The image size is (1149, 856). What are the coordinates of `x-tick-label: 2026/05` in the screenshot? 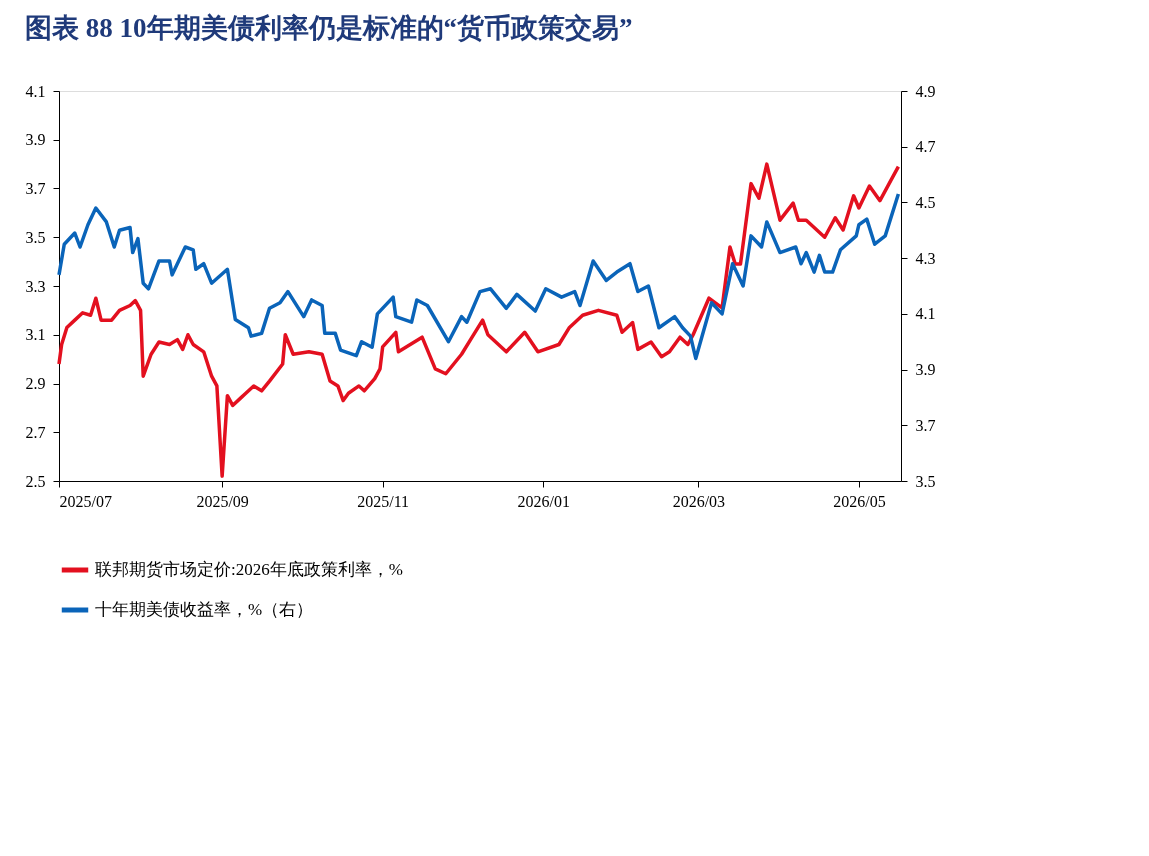 It's located at (859, 501).